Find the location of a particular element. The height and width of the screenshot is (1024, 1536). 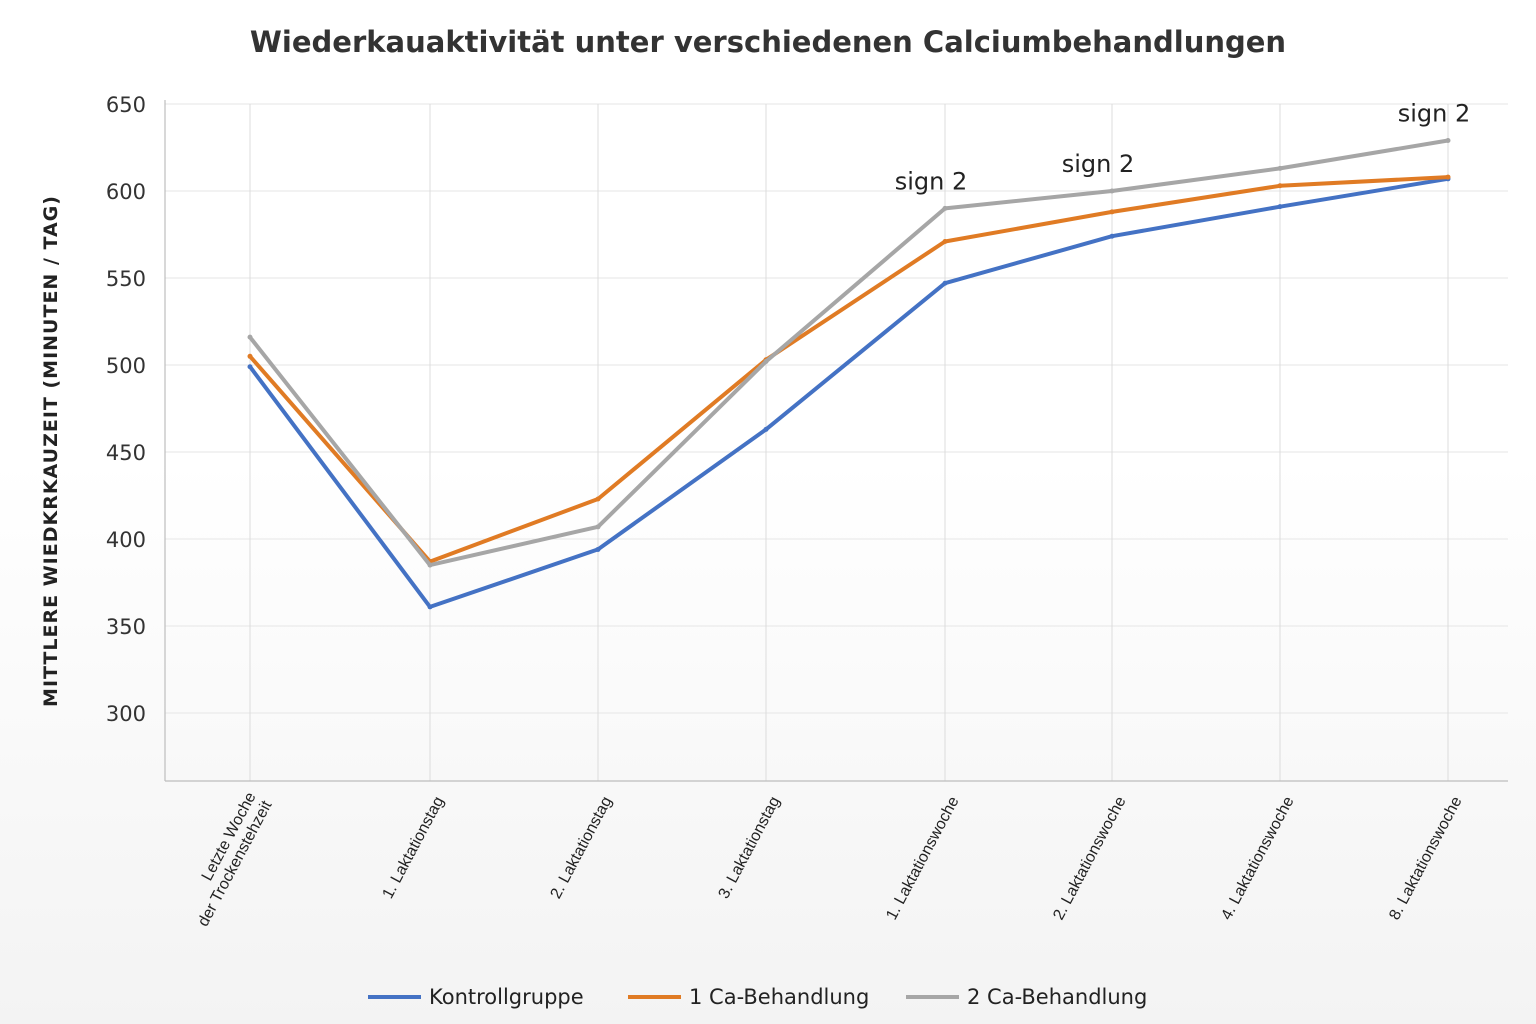

y-tick-label: 300 is located at coordinates (126, 714).